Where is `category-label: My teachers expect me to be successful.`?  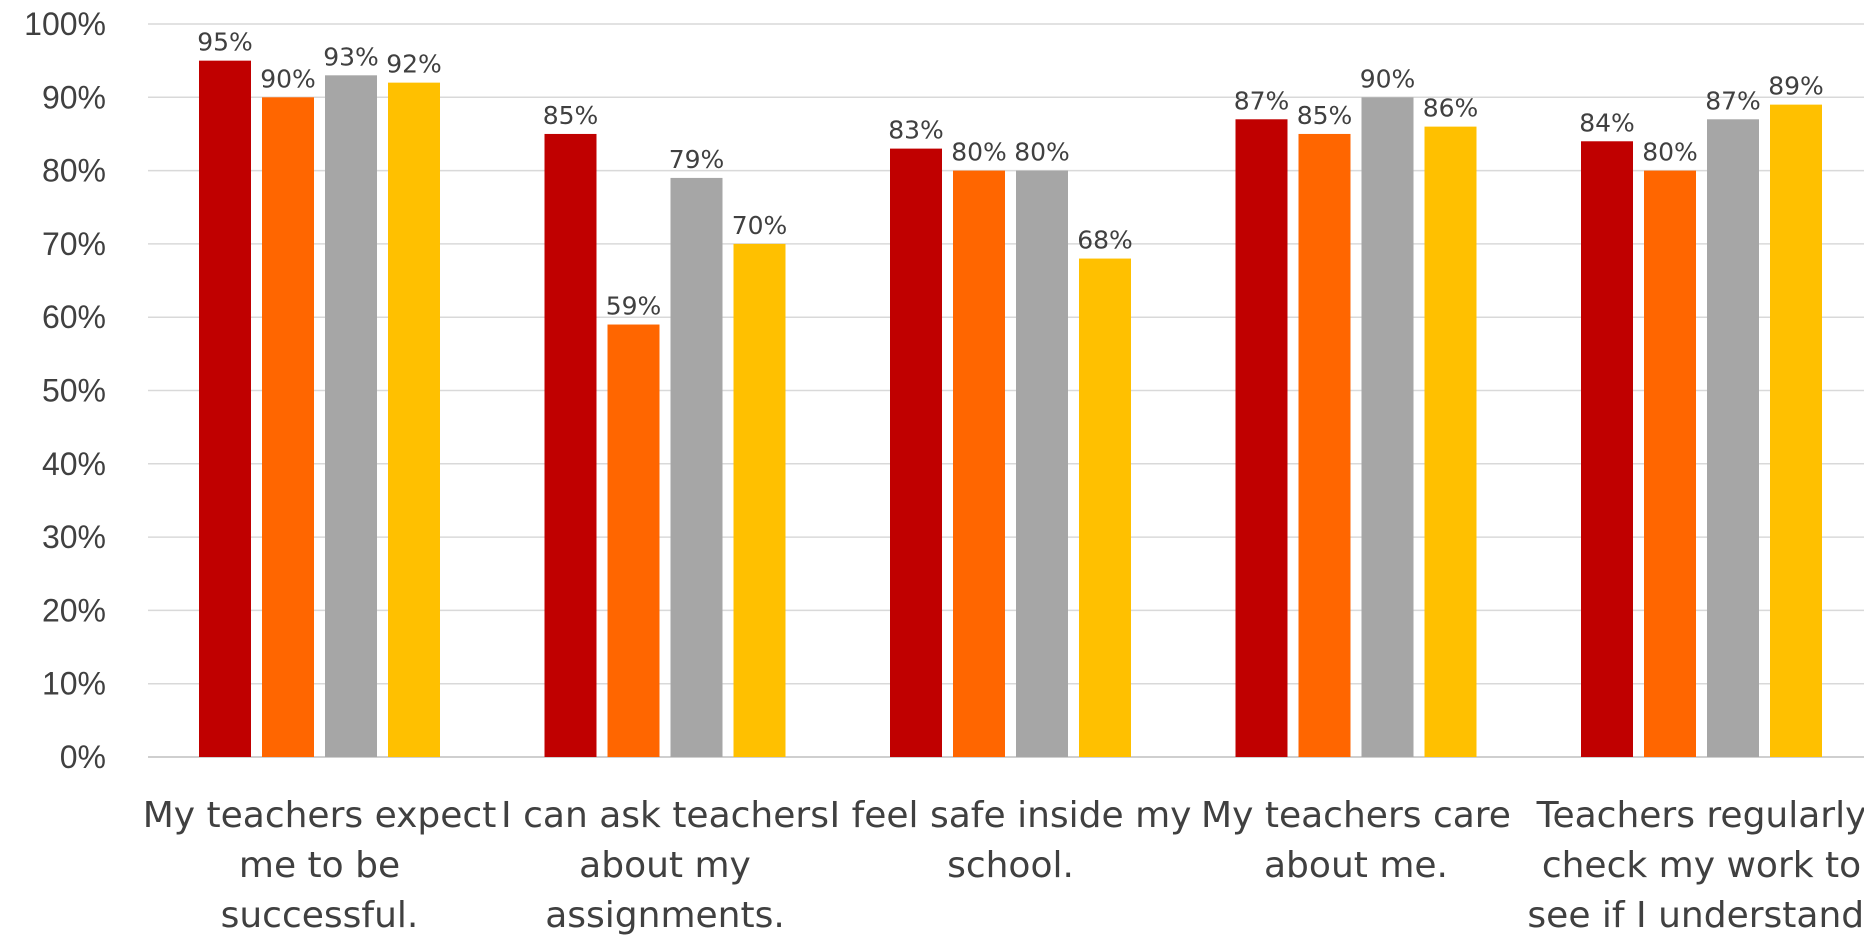 category-label: My teachers expect me to be successful. is located at coordinates (320, 865).